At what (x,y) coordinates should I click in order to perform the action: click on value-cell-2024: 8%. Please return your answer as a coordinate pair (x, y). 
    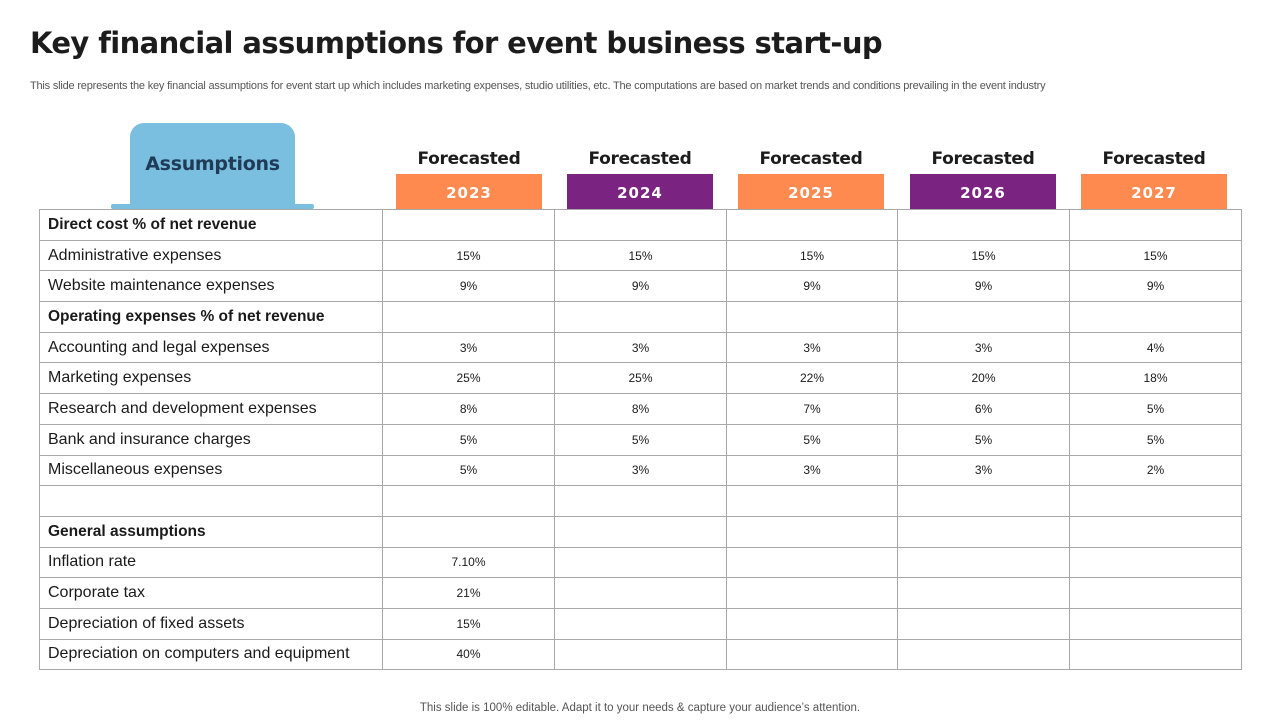
    Looking at the image, I should click on (640, 409).